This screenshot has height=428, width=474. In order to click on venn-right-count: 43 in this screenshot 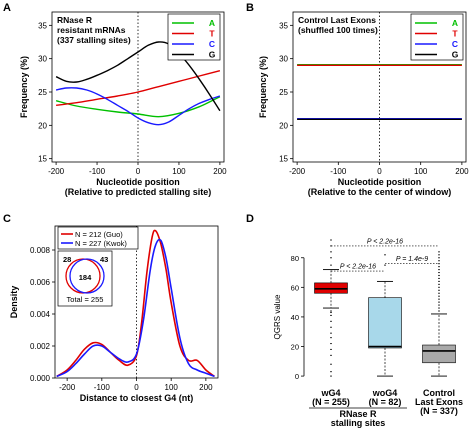, I will do `click(104, 259)`.